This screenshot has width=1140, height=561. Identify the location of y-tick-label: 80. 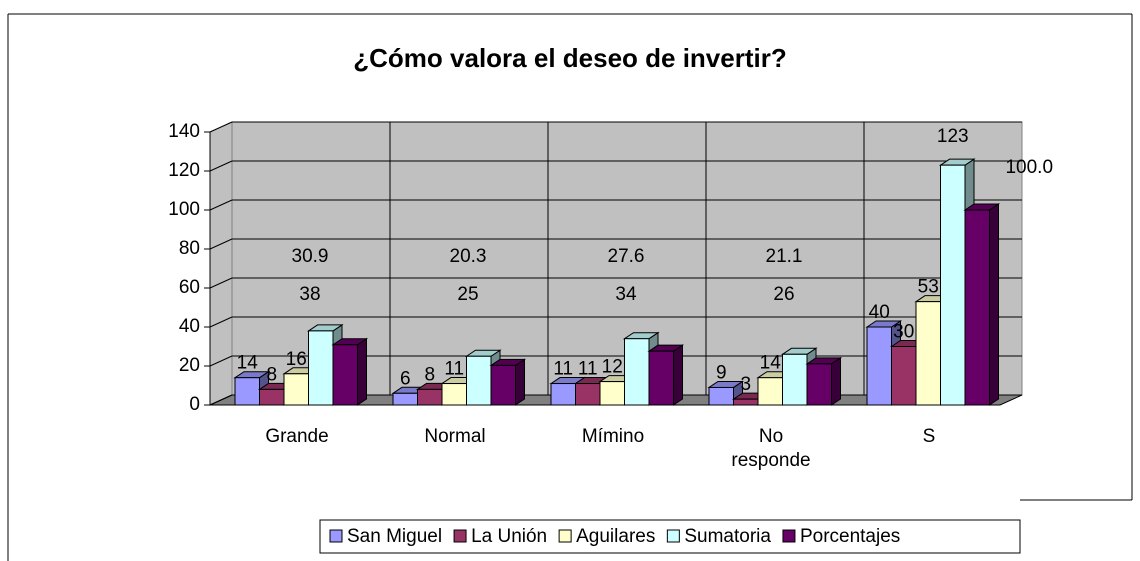
(189, 248).